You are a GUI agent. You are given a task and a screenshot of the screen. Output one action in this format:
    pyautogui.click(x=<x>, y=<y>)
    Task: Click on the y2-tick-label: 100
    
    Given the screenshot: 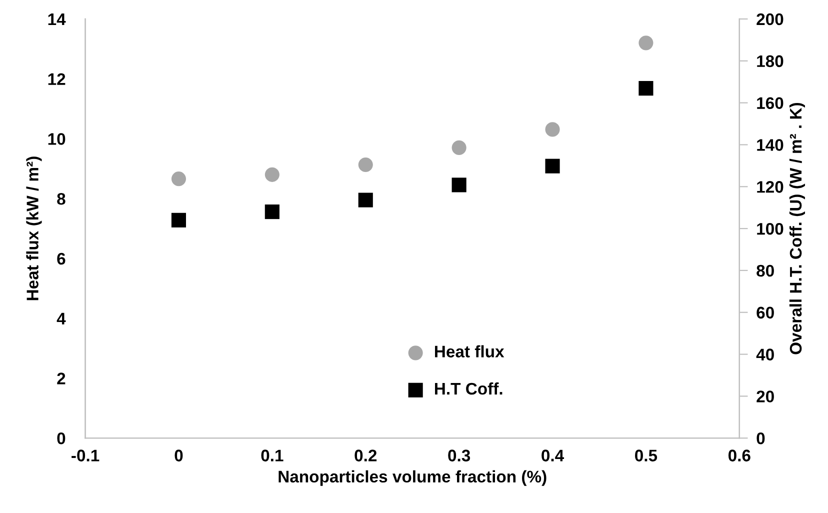 What is the action you would take?
    pyautogui.click(x=770, y=228)
    